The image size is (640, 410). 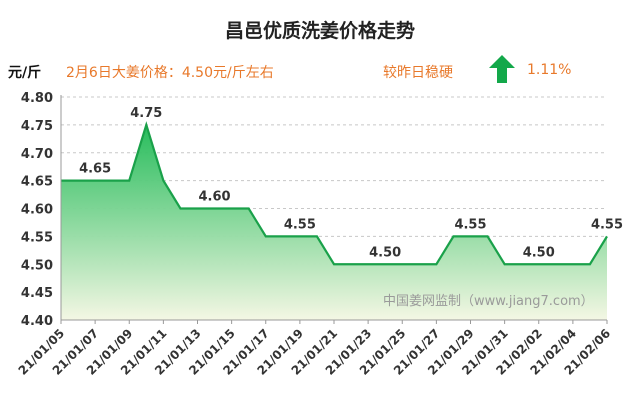 I want to click on chart-title: 昌邑优质洗姜价格走势, so click(x=319, y=31).